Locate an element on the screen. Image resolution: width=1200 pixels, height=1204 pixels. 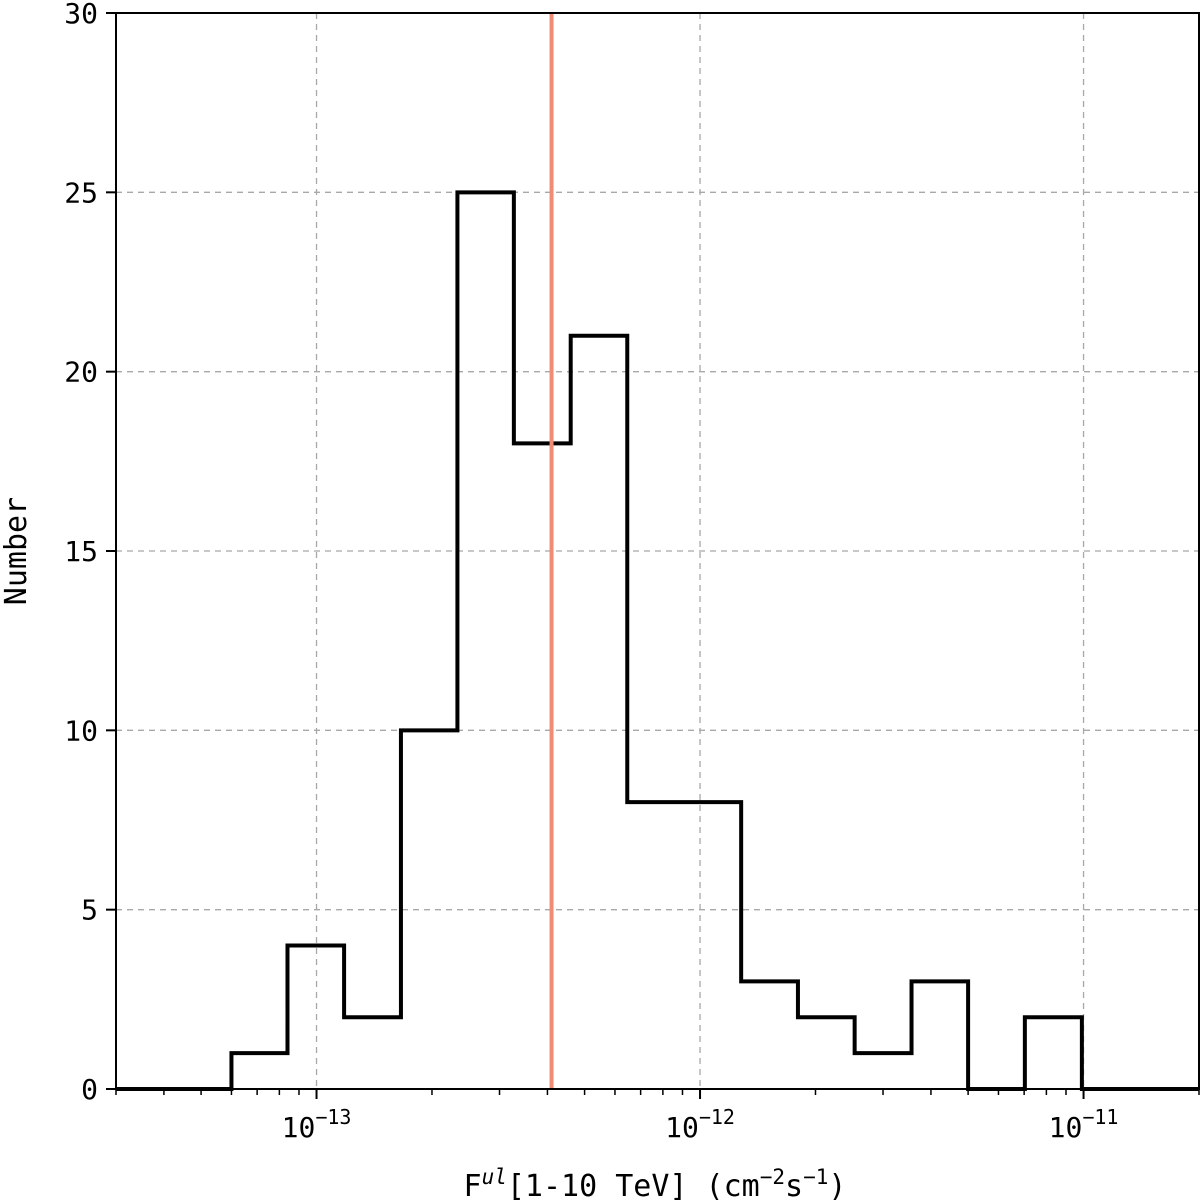
y-tick-label: 15 is located at coordinates (81, 551).